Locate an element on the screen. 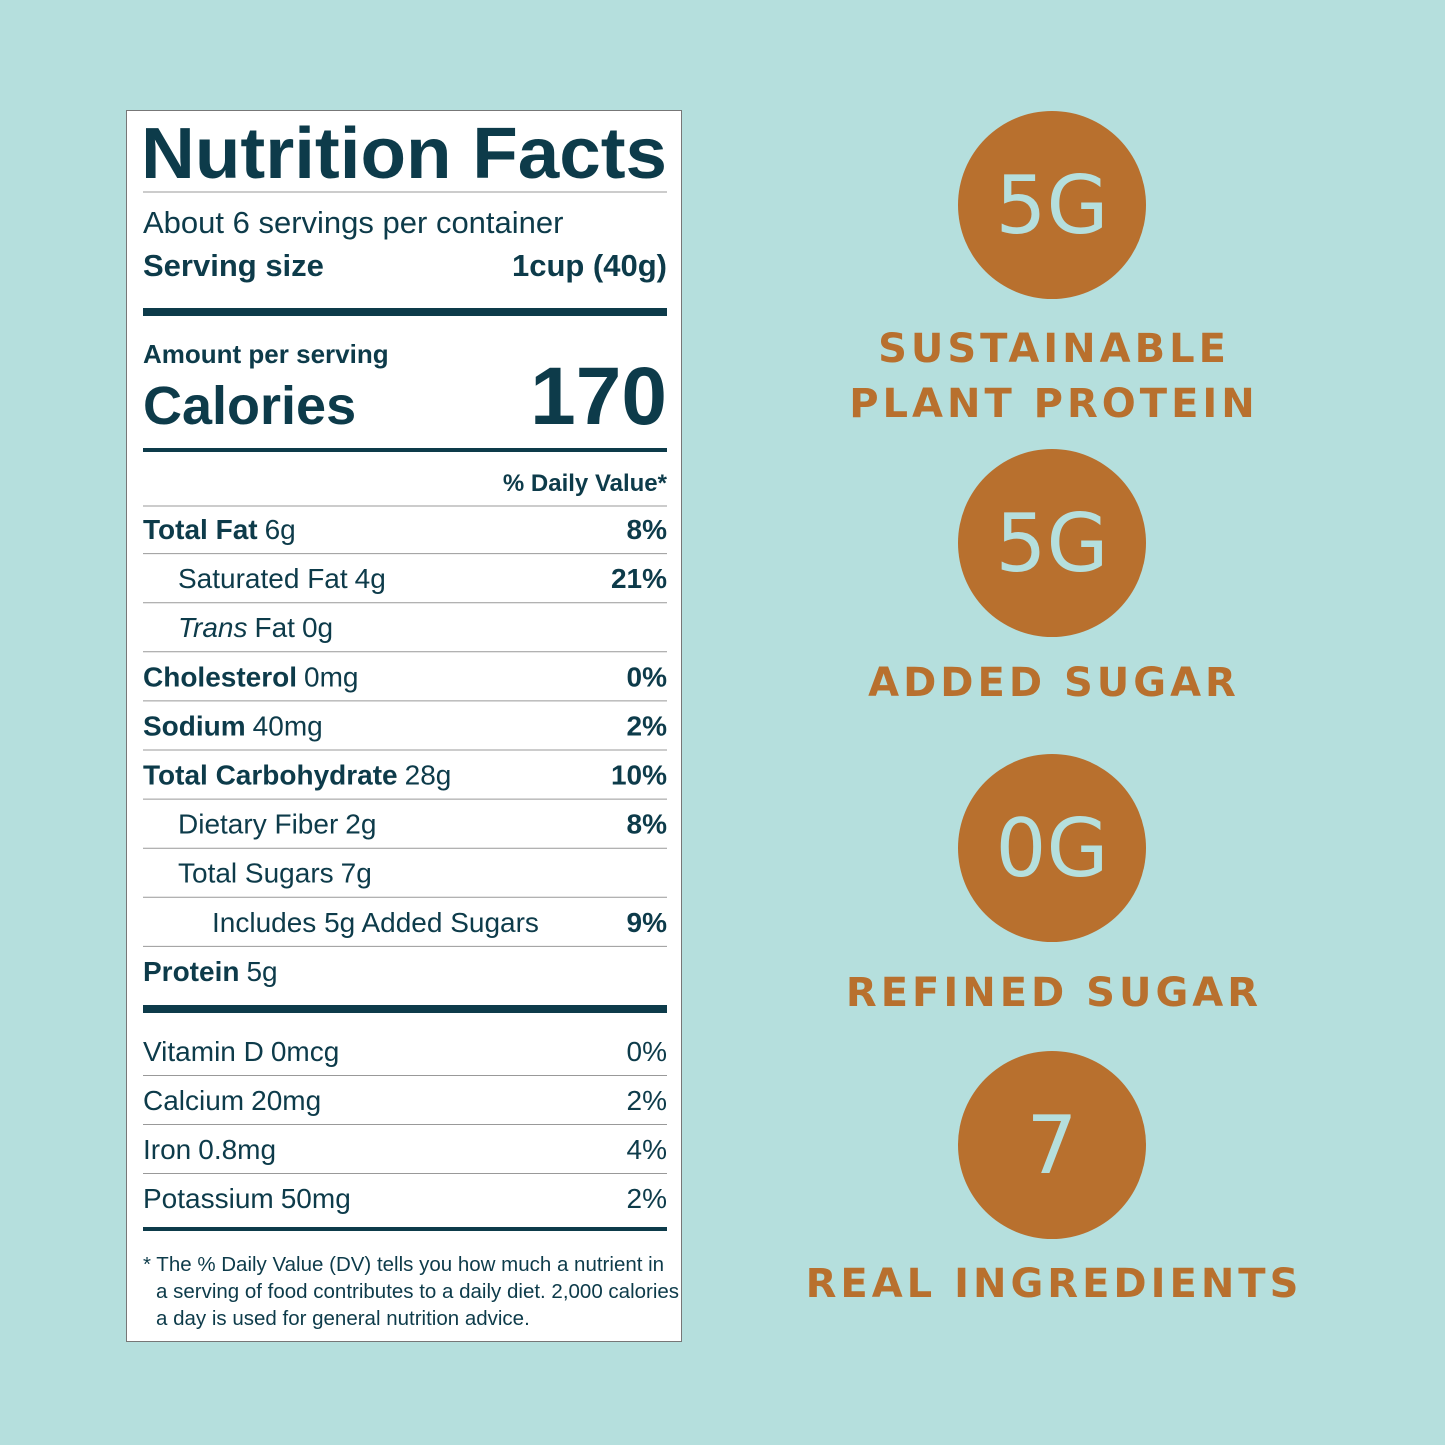 The width and height of the screenshot is (1445, 1445). vitamin-name: Calcium is located at coordinates (193, 1100).